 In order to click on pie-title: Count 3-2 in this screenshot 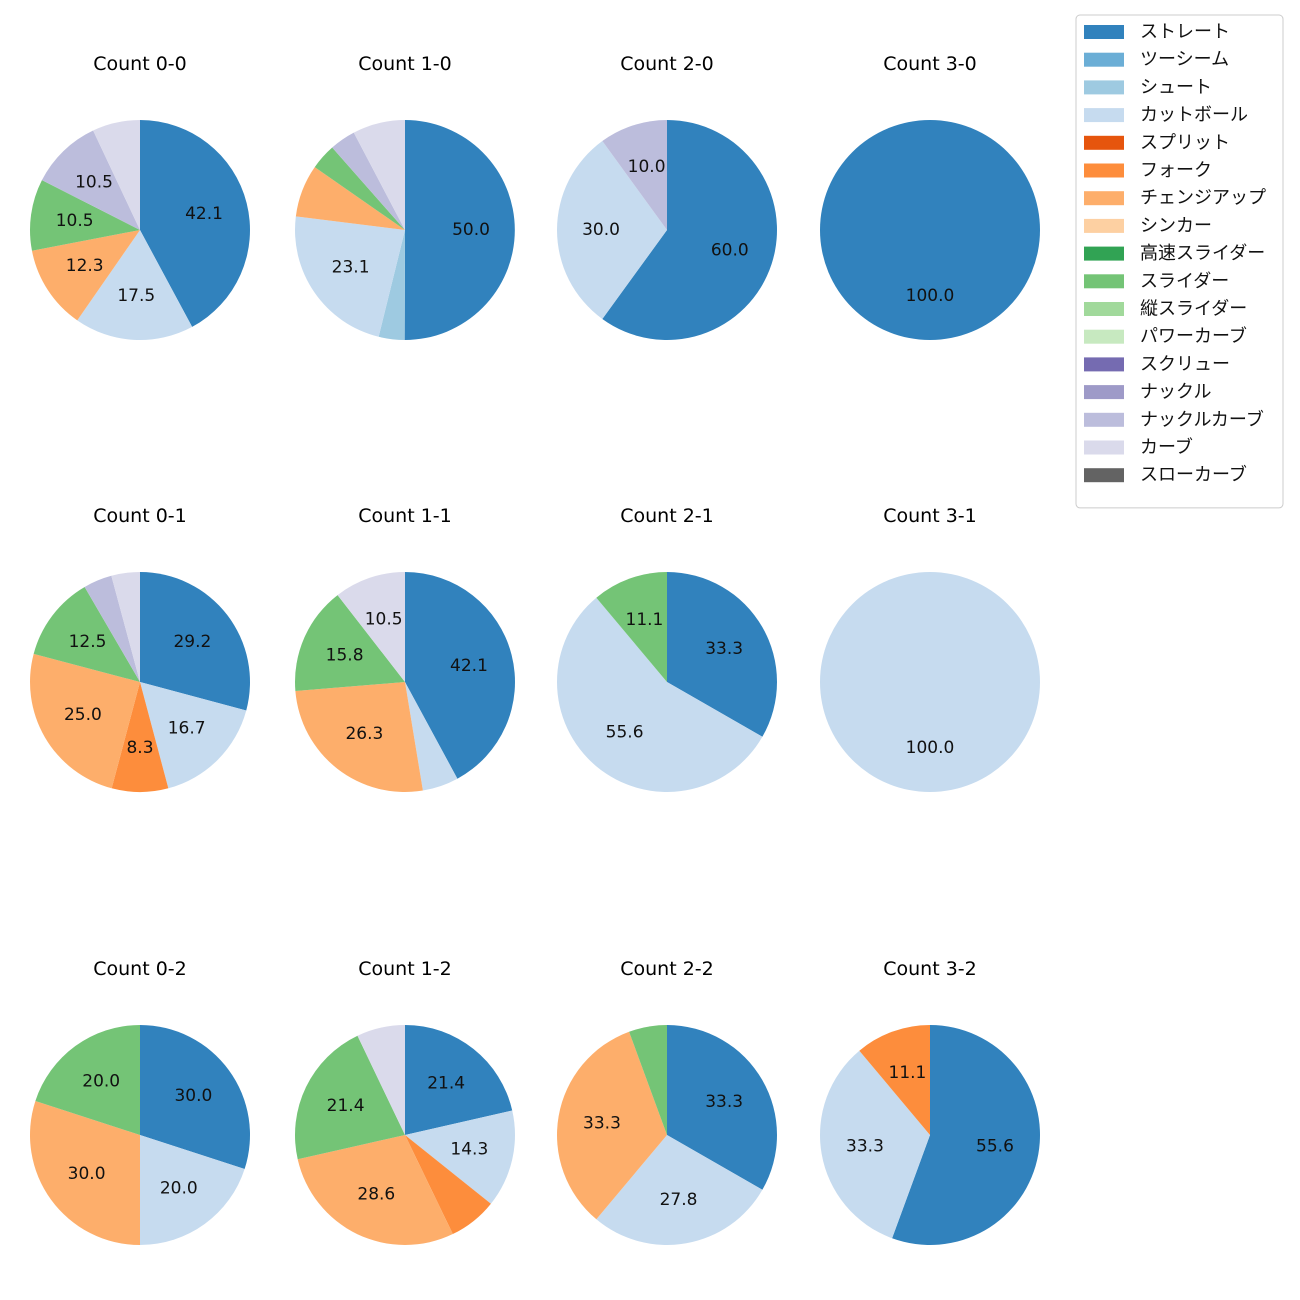, I will do `click(930, 969)`.